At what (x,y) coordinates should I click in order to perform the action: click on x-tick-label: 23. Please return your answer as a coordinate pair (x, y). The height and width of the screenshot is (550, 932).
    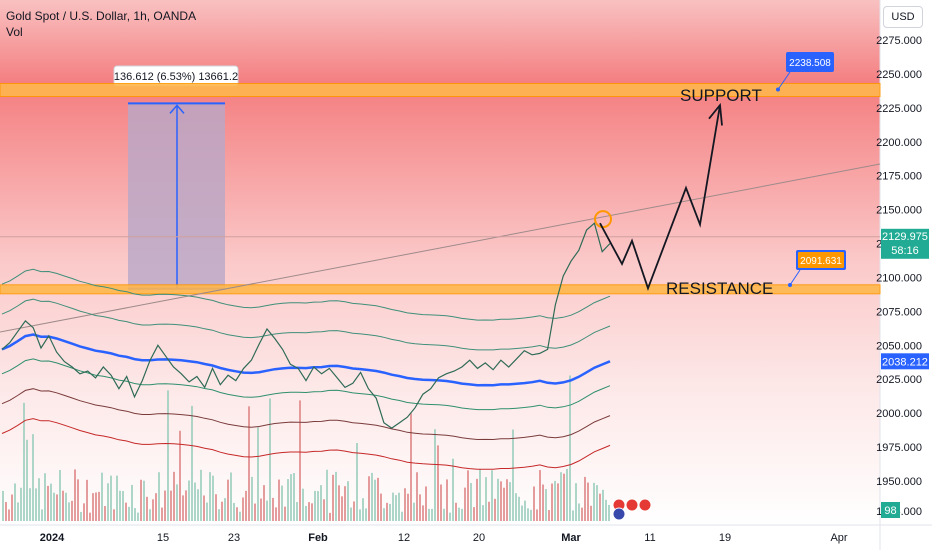
    Looking at the image, I should click on (234, 538).